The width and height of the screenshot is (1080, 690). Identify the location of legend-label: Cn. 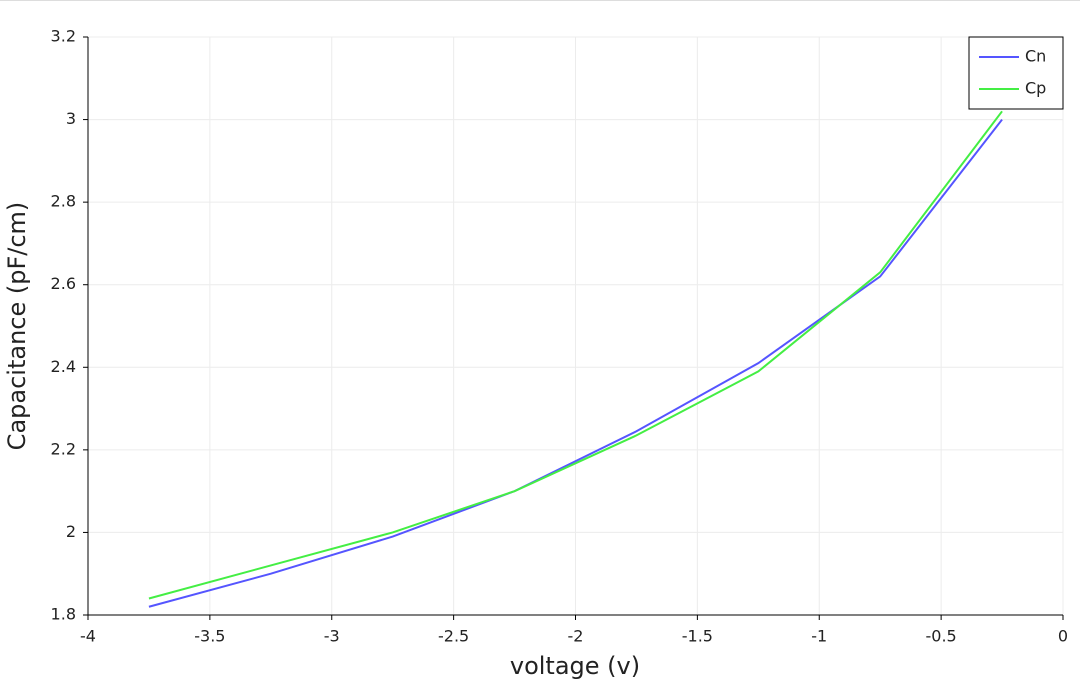
(1035, 56).